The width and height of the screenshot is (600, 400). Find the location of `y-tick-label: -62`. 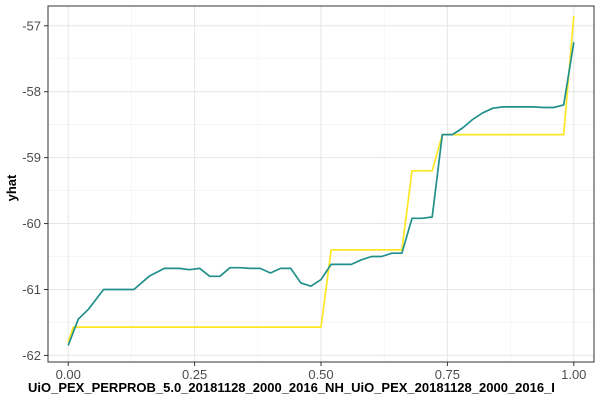

y-tick-label: -62 is located at coordinates (31, 355).